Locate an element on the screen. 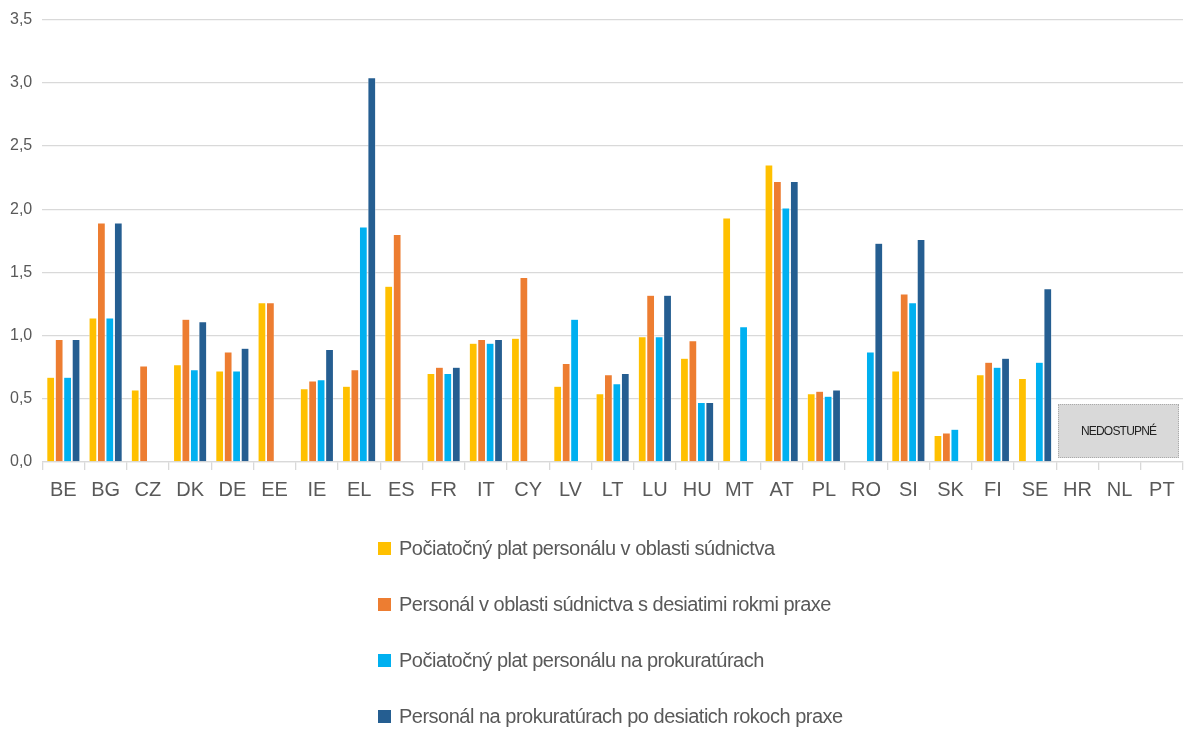 Image resolution: width=1187 pixels, height=729 pixels. y-tick-label: 0,0 is located at coordinates (21, 461).